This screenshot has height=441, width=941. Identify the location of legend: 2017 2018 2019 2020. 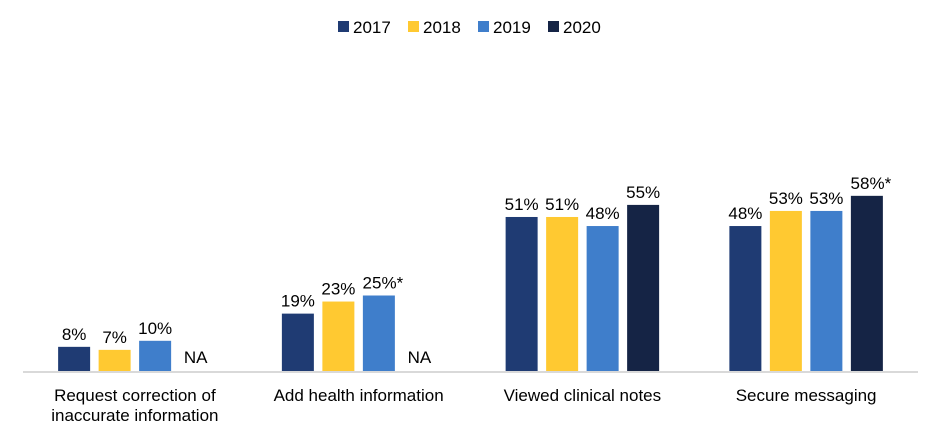
(469, 27).